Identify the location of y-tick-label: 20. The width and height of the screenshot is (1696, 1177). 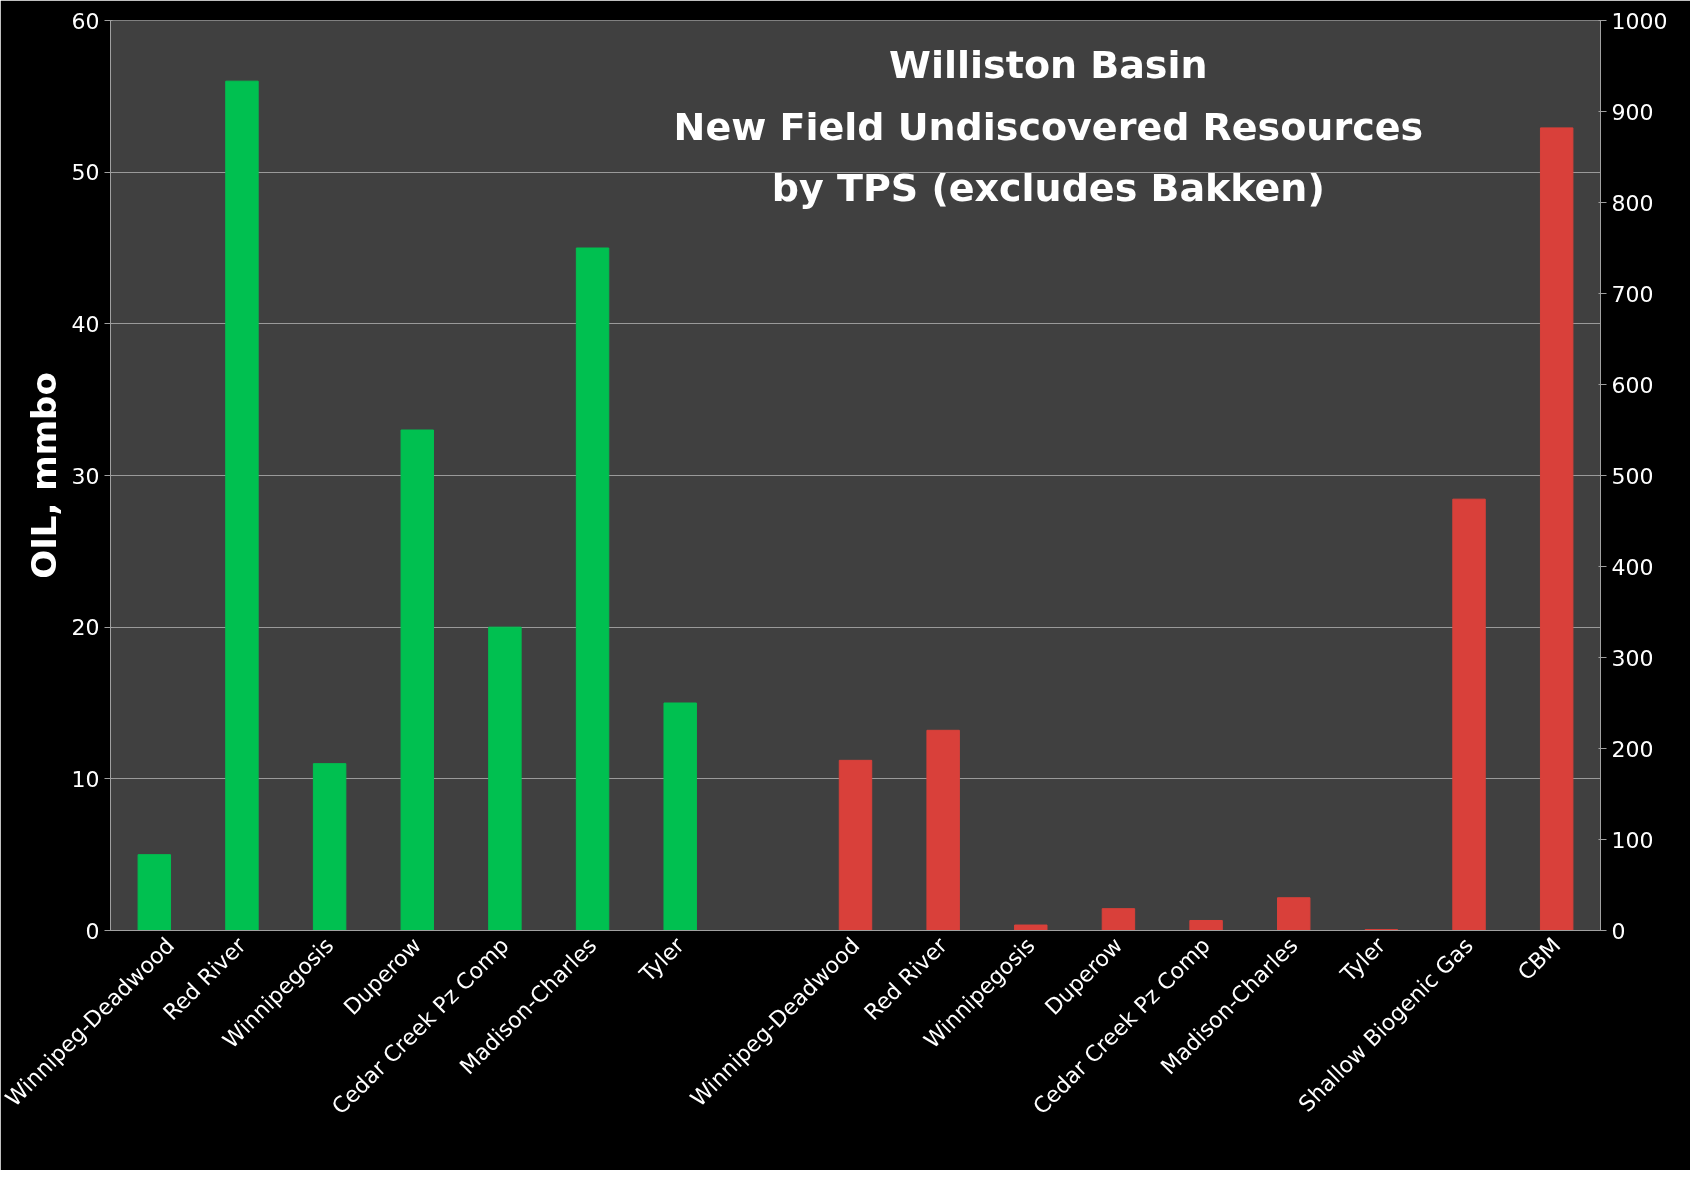
(85, 628).